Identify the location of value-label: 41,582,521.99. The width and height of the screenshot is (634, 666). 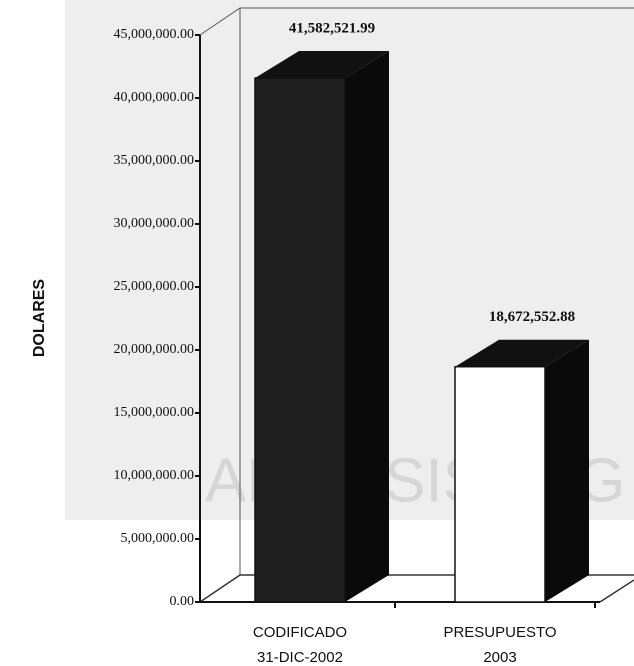
(332, 28).